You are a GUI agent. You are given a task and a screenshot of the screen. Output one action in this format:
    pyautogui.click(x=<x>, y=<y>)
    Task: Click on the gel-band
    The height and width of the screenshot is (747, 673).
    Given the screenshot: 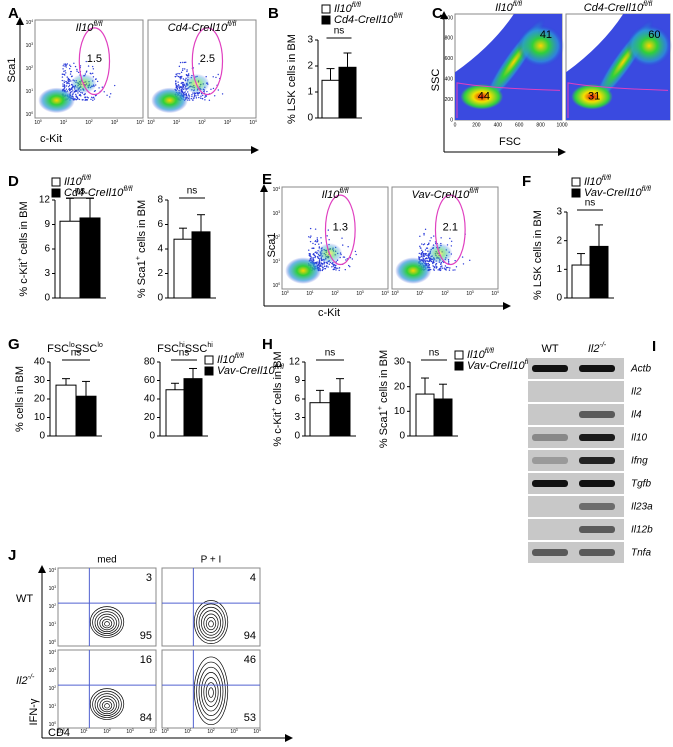 What is the action you would take?
    pyautogui.click(x=597, y=437)
    